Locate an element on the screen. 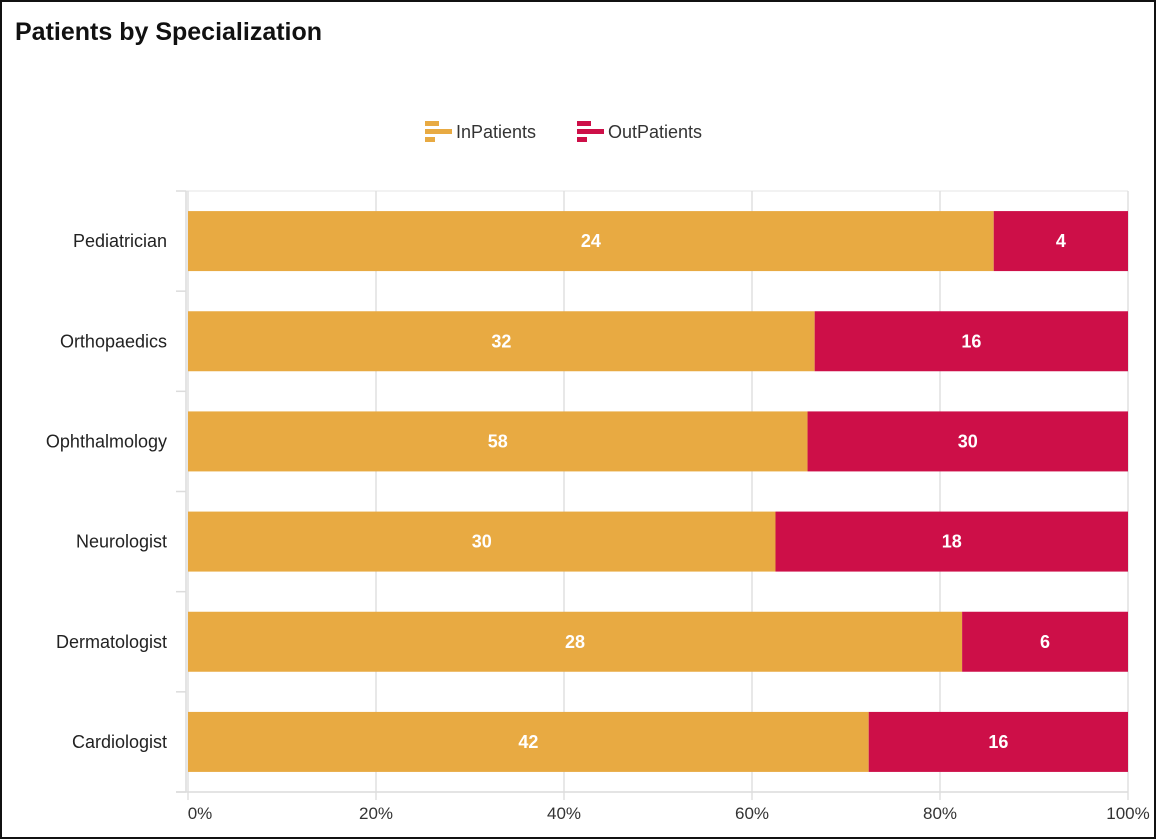 The image size is (1156, 839). y-tick-label: Ophthalmology is located at coordinates (106, 441).